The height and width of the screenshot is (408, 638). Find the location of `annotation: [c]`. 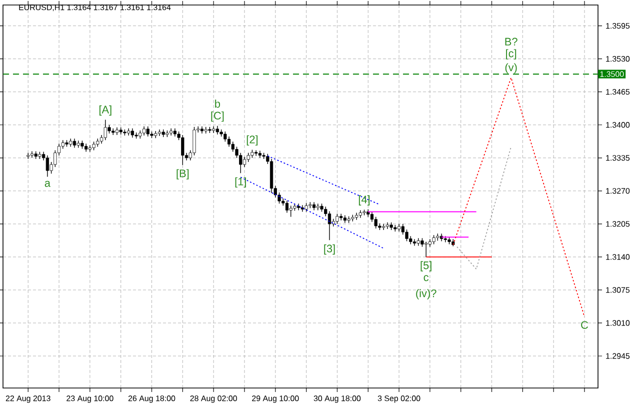

annotation: [c] is located at coordinates (511, 54).